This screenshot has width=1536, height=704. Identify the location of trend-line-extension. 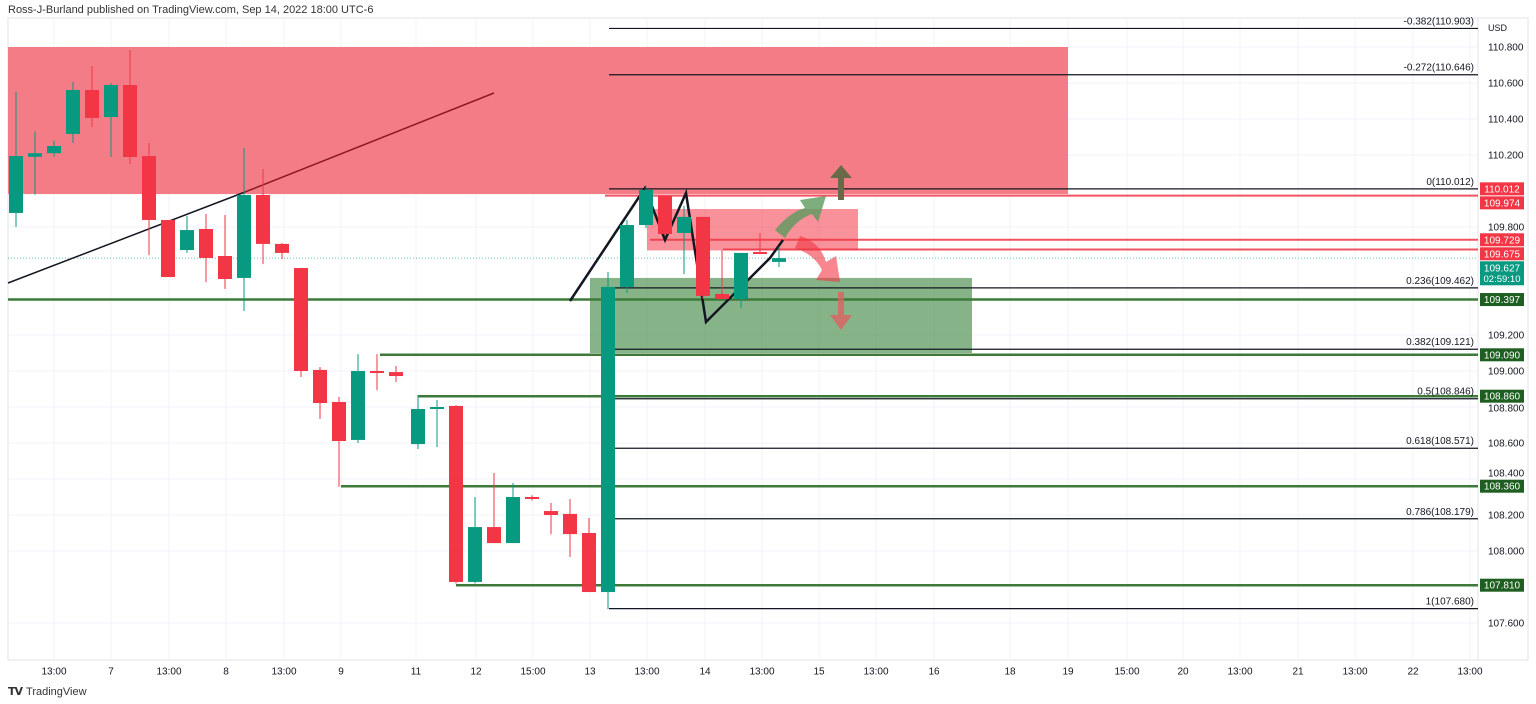
(369, 142).